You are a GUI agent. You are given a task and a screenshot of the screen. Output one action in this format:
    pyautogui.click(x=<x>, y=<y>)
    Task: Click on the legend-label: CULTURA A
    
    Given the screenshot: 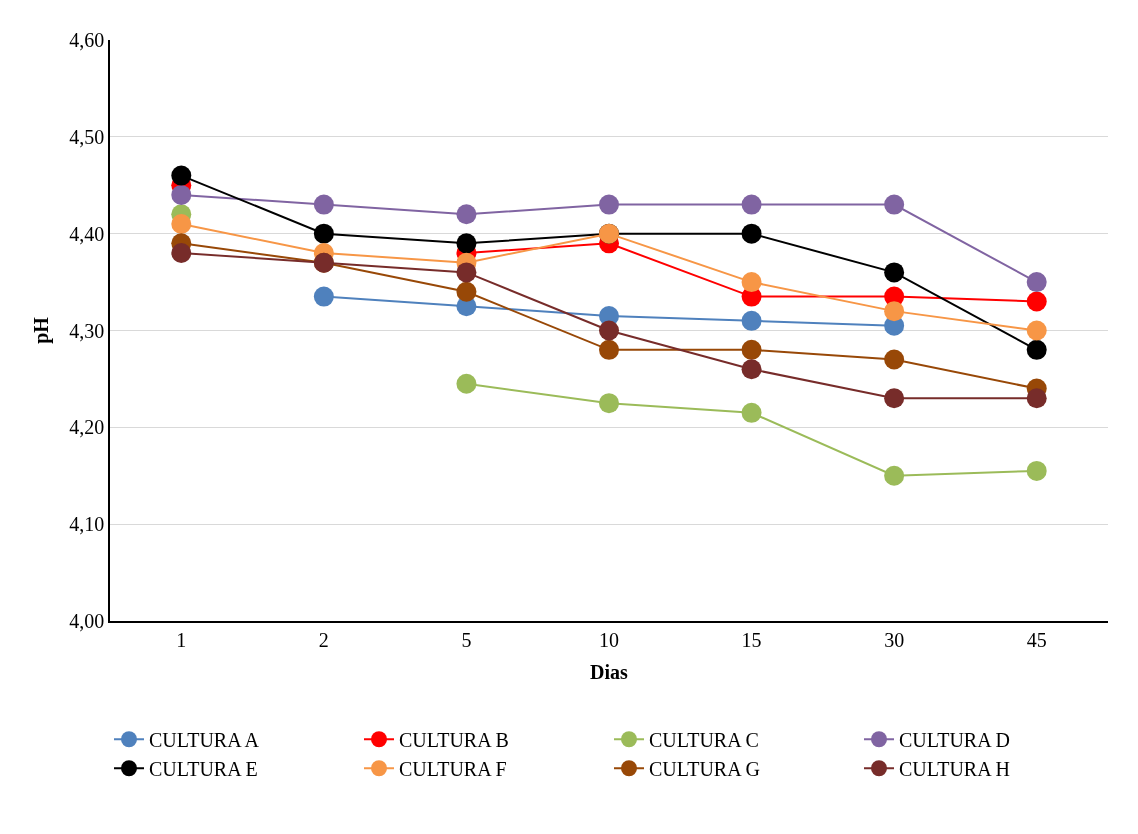 What is the action you would take?
    pyautogui.click(x=204, y=740)
    